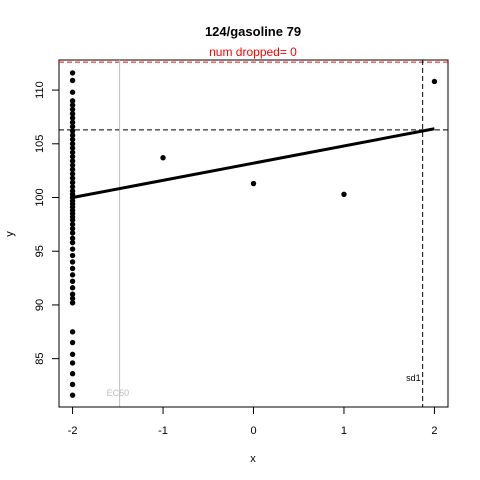 This screenshot has width=480, height=480. I want to click on y-tick-label: 90, so click(40, 305).